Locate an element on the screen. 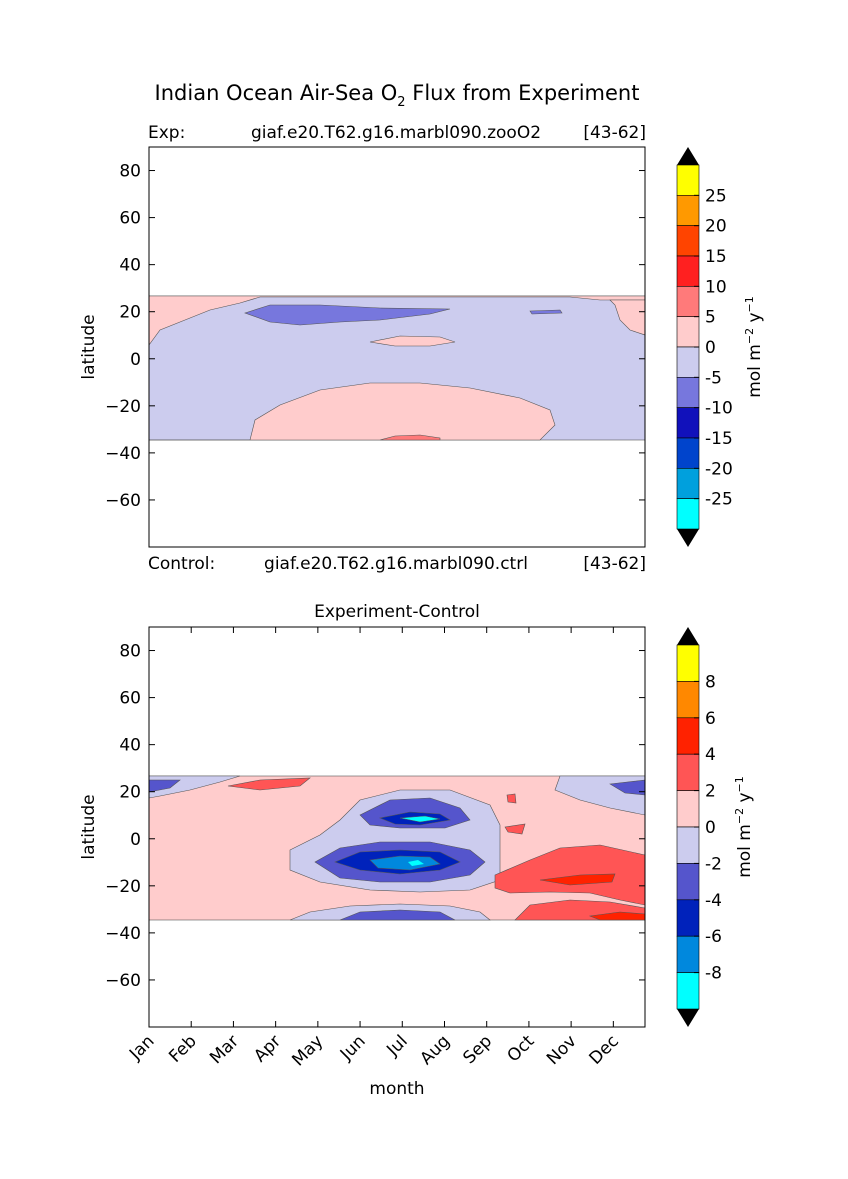 The height and width of the screenshot is (1179, 848). southern-edge-negative-strong is located at coordinates (397, 915).